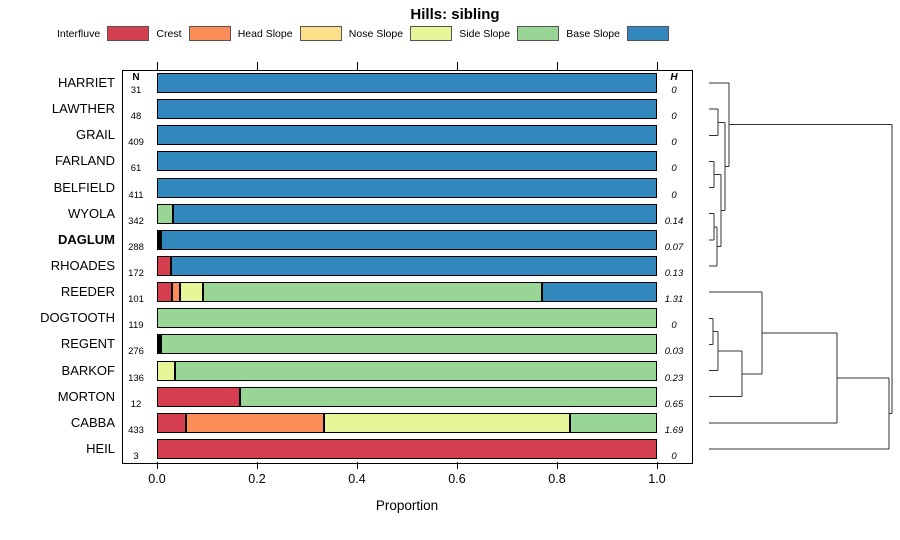 The height and width of the screenshot is (540, 900). Describe the element at coordinates (674, 273) in the screenshot. I see `h-value: 0.13` at that location.